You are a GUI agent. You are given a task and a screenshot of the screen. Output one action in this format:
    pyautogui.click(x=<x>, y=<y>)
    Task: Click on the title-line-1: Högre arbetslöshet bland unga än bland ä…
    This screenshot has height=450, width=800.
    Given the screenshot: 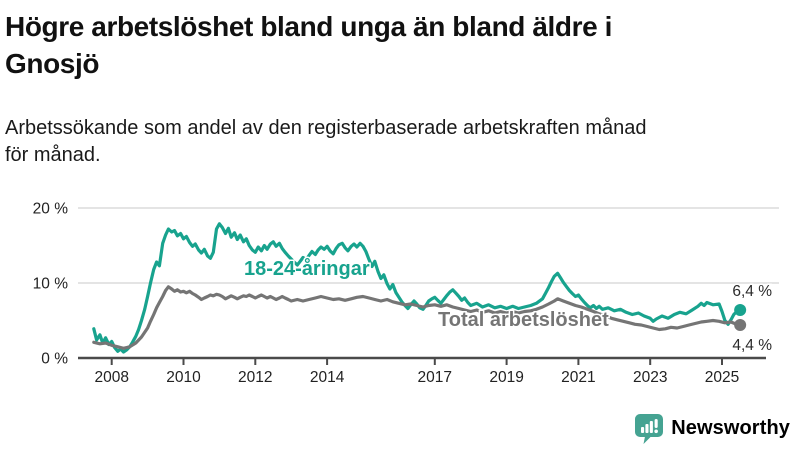 What is the action you would take?
    pyautogui.click(x=309, y=26)
    